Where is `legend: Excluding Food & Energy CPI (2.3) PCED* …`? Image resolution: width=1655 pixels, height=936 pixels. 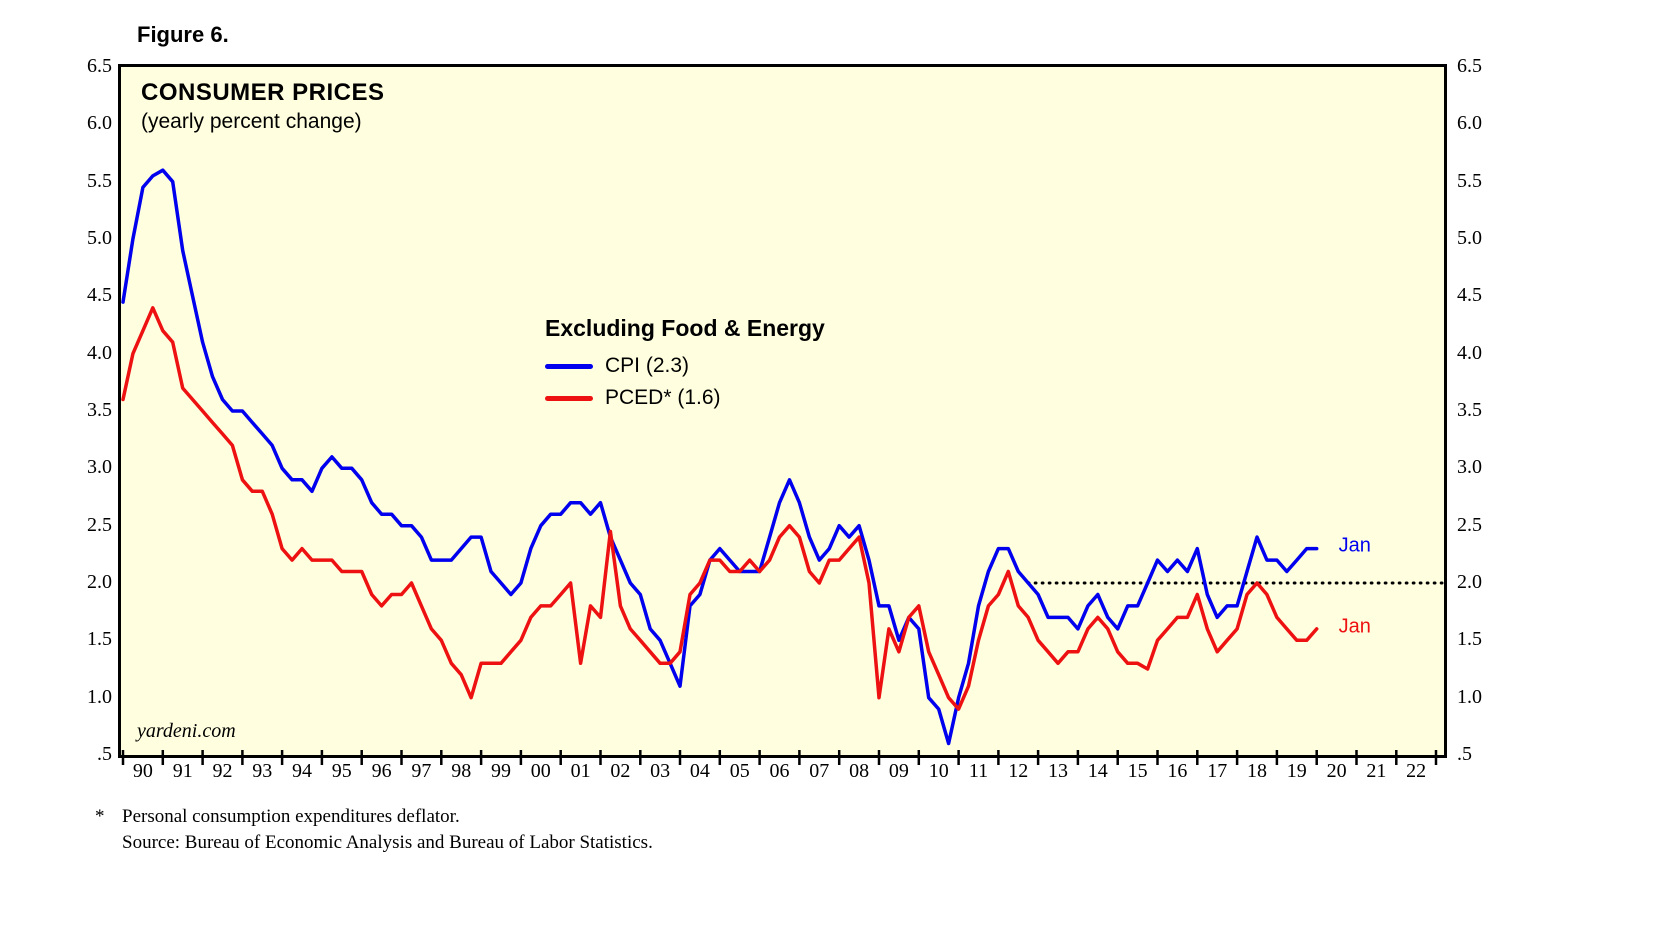
legend: Excluding Food & Energy CPI (2.3) PCED* … is located at coordinates (685, 364).